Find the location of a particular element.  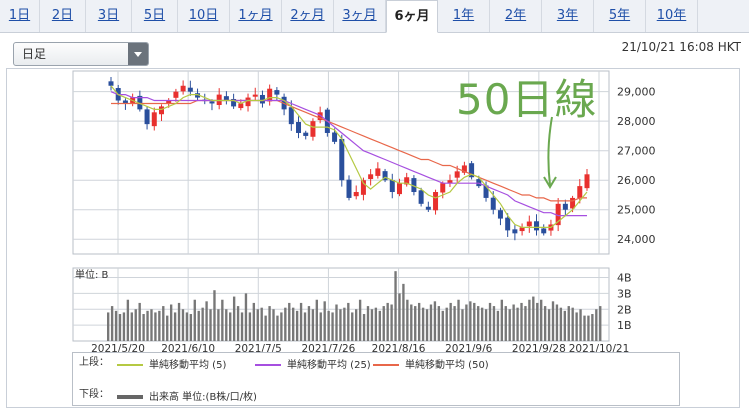

tab-12: 5年 is located at coordinates (620, 16).